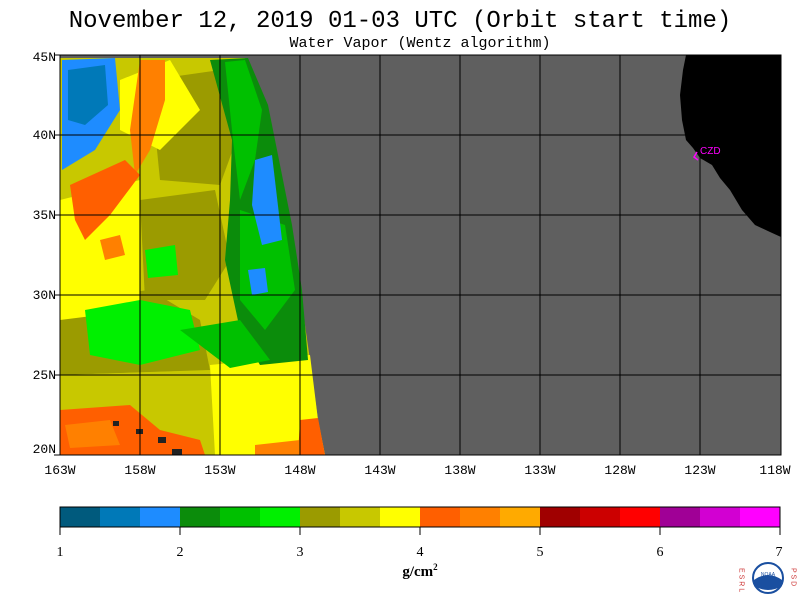  What do you see at coordinates (700, 470) in the screenshot?
I see `lon-label: 123W` at bounding box center [700, 470].